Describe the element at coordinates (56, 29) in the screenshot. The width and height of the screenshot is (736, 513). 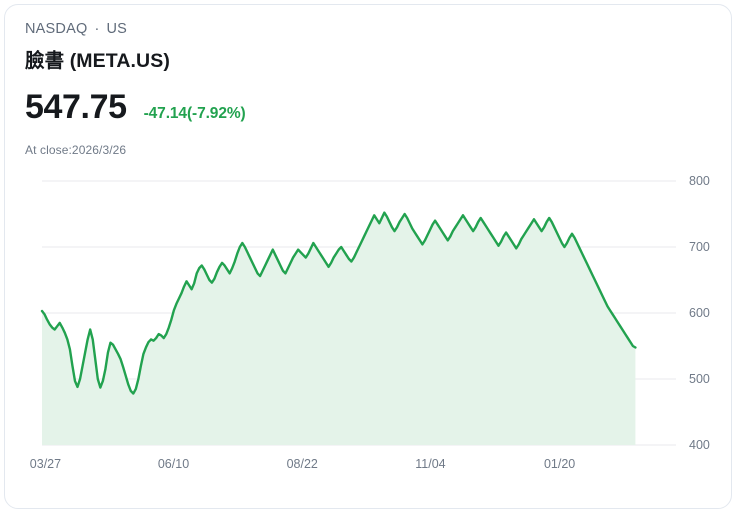
I see `exchange-name: NASDAQ` at that location.